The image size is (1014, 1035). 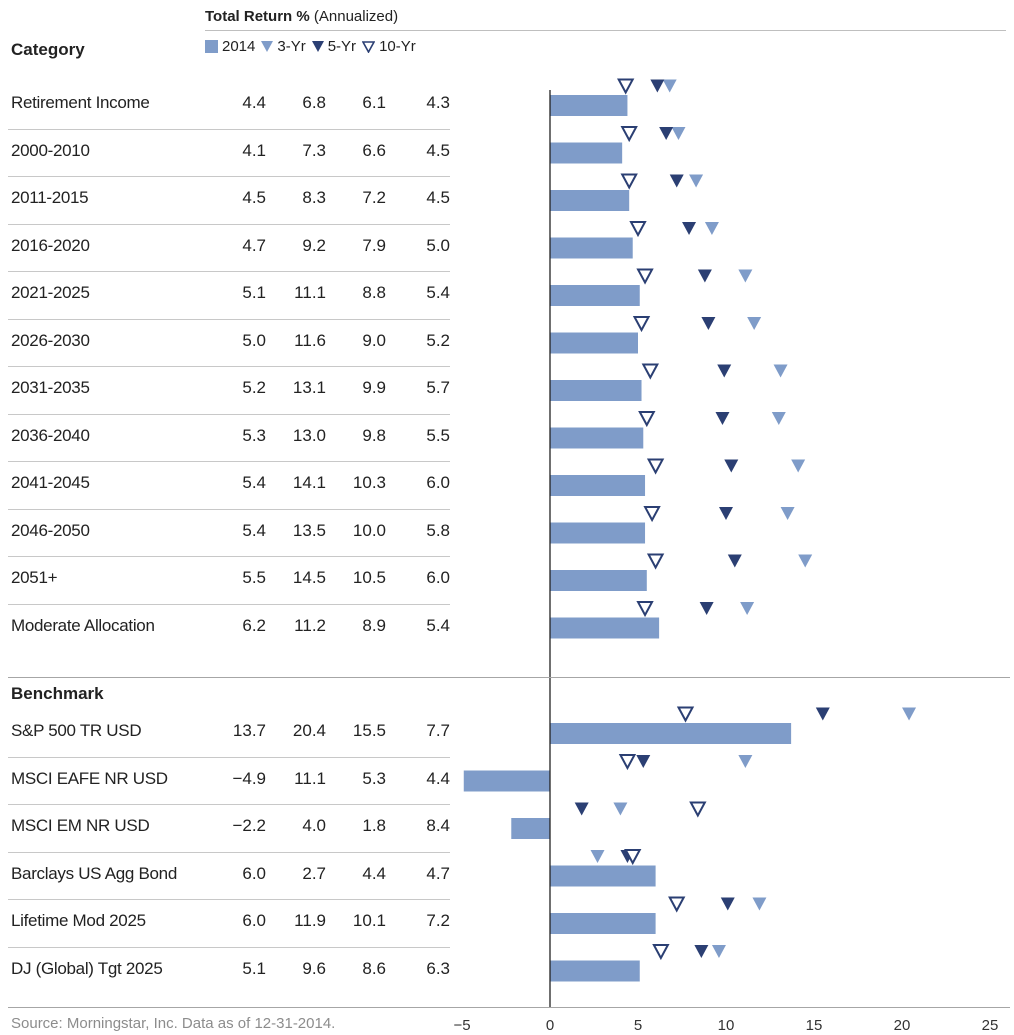 I want to click on legend-item-3yr: 3-Yr, so click(x=283, y=46).